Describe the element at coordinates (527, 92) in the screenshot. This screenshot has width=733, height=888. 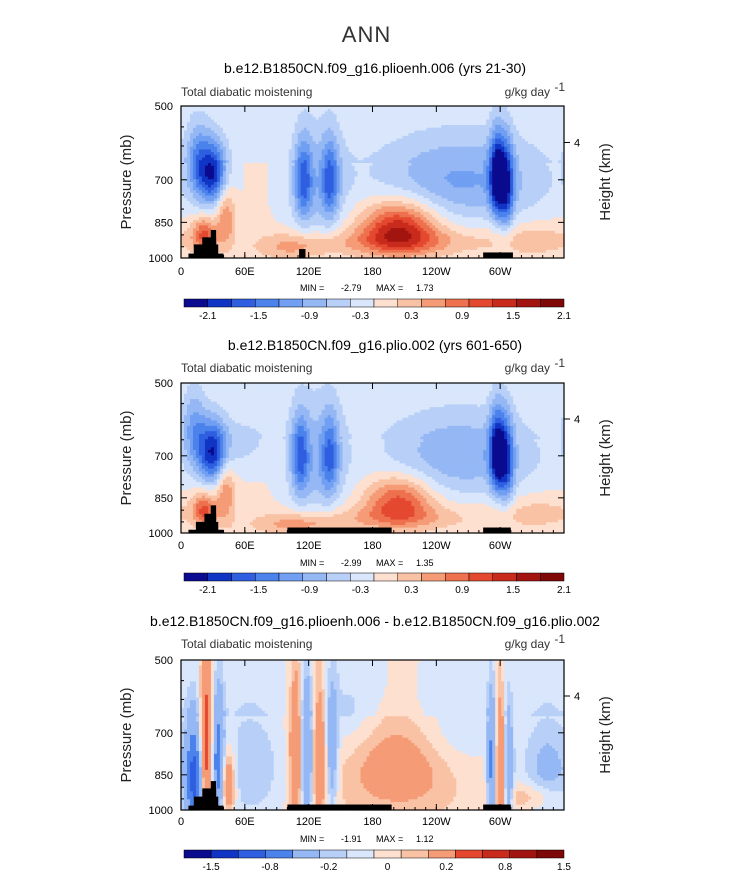
I see `units-label: g/kg day` at that location.